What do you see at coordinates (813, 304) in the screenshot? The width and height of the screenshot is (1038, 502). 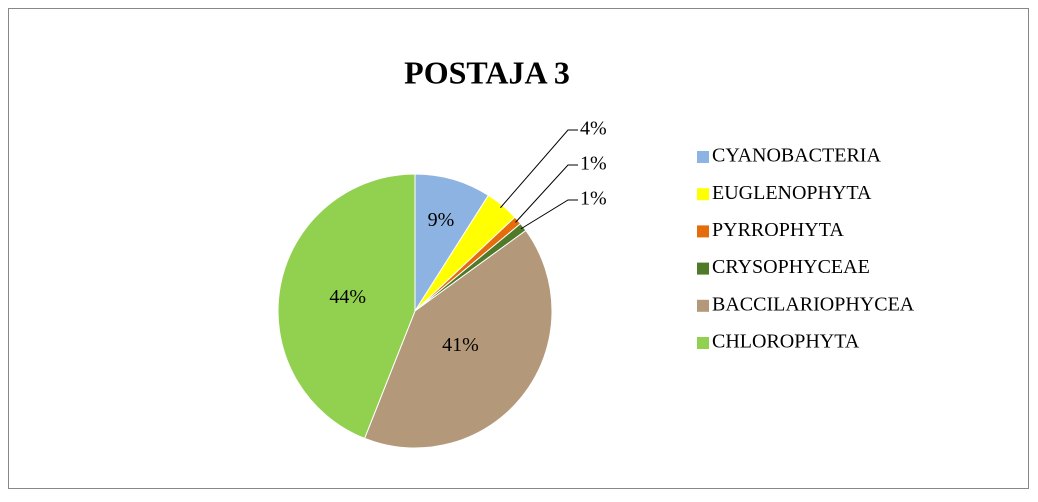 I see `legend-label: BACCILARIOPHYCEA` at bounding box center [813, 304].